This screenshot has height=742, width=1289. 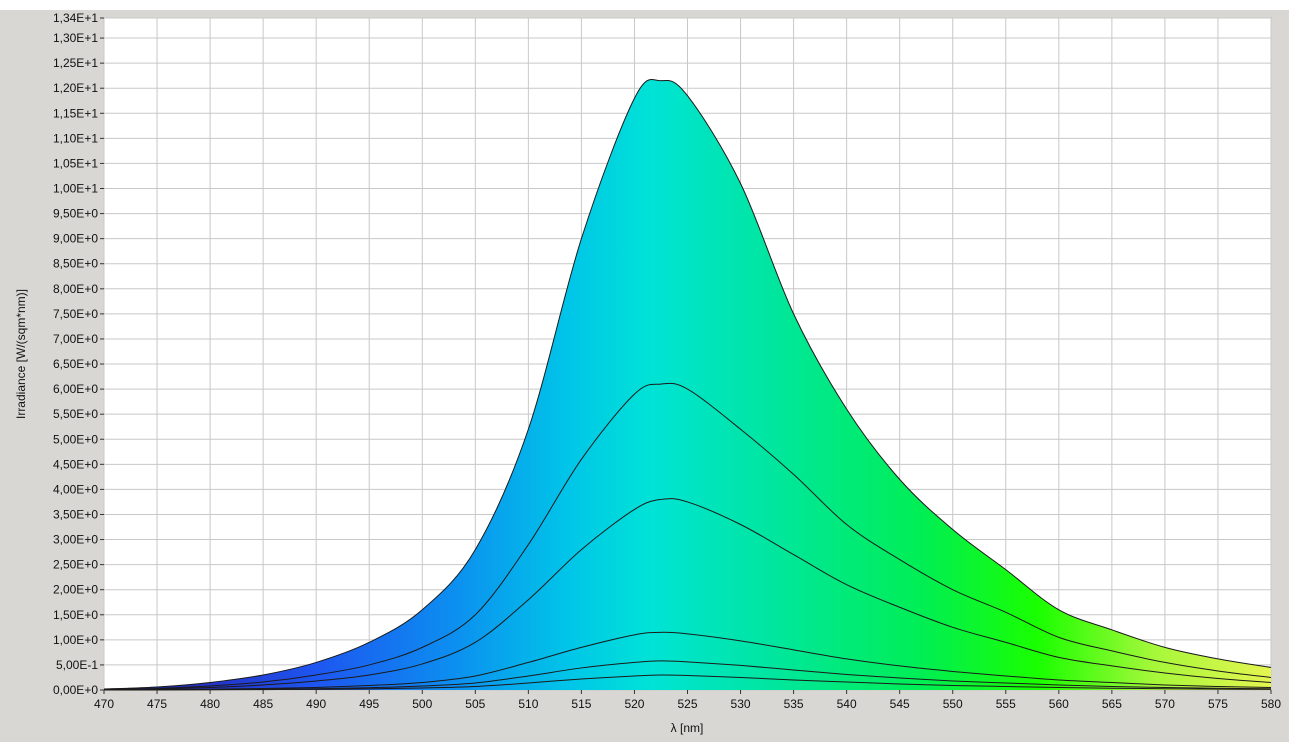 What do you see at coordinates (75, 113) in the screenshot?
I see `y-tick-label: 1,15E+1` at bounding box center [75, 113].